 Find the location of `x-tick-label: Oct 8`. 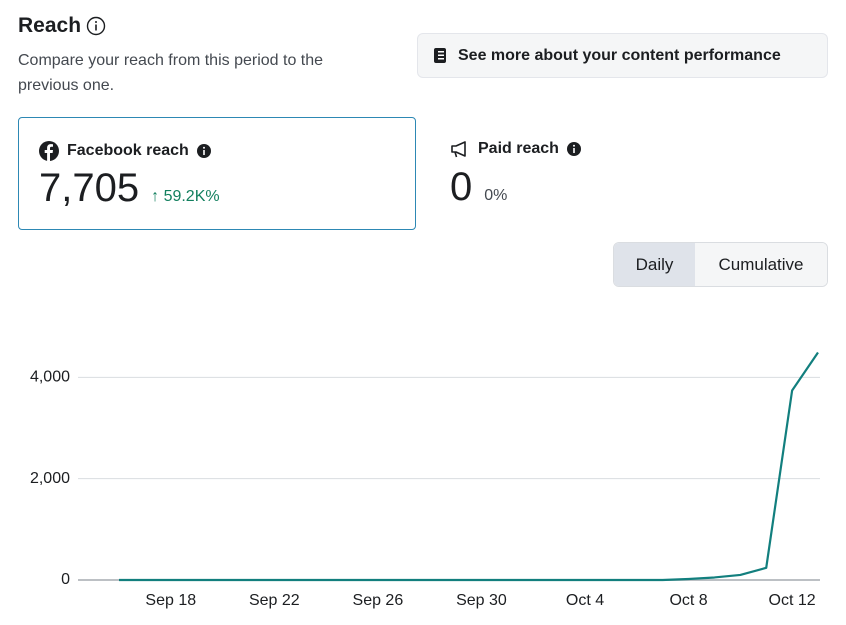

x-tick-label: Oct 8 is located at coordinates (688, 600).